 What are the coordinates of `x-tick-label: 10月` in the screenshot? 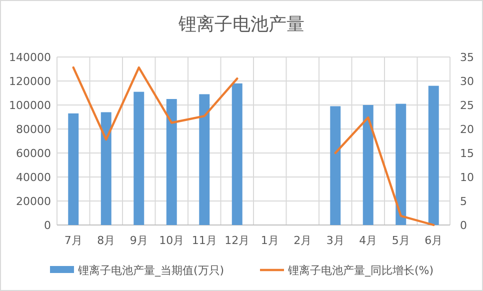 It's located at (171, 240).